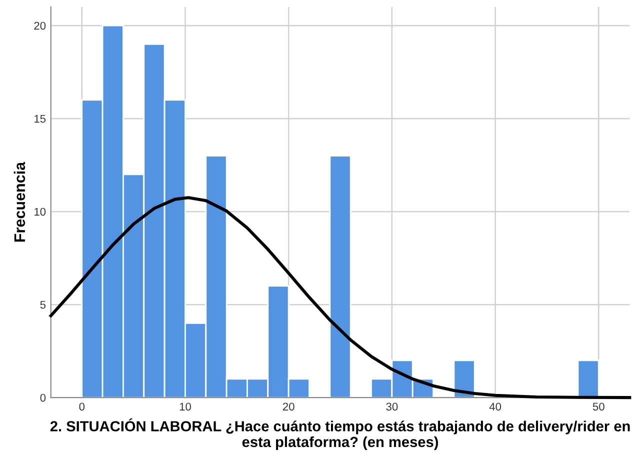  Describe the element at coordinates (392, 406) in the screenshot. I see `x-tick-label: 30` at that location.